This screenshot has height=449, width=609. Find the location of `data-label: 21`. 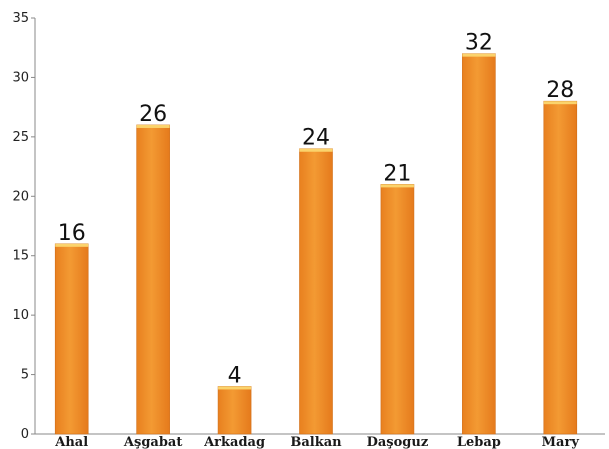

data-label: 21 is located at coordinates (397, 173).